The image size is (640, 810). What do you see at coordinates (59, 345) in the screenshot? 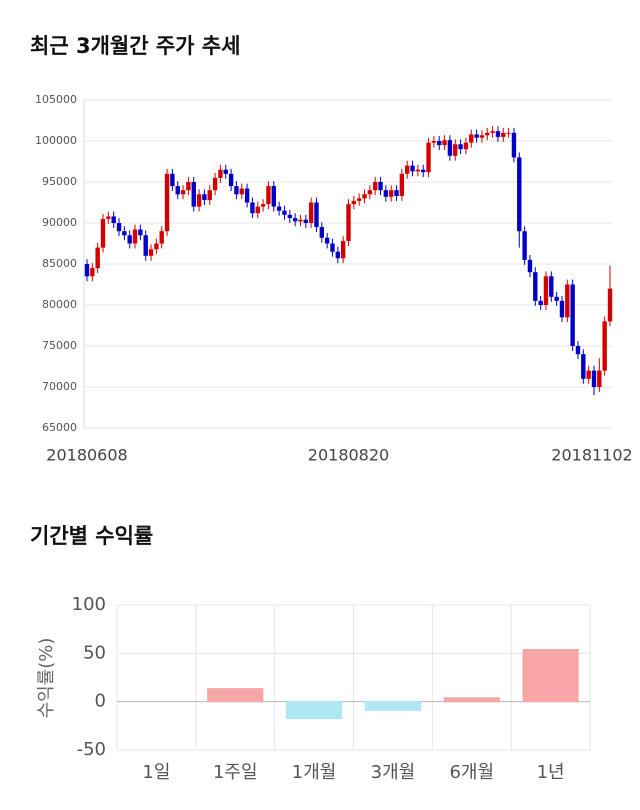
I see `y-tick-label: 75000` at bounding box center [59, 345].